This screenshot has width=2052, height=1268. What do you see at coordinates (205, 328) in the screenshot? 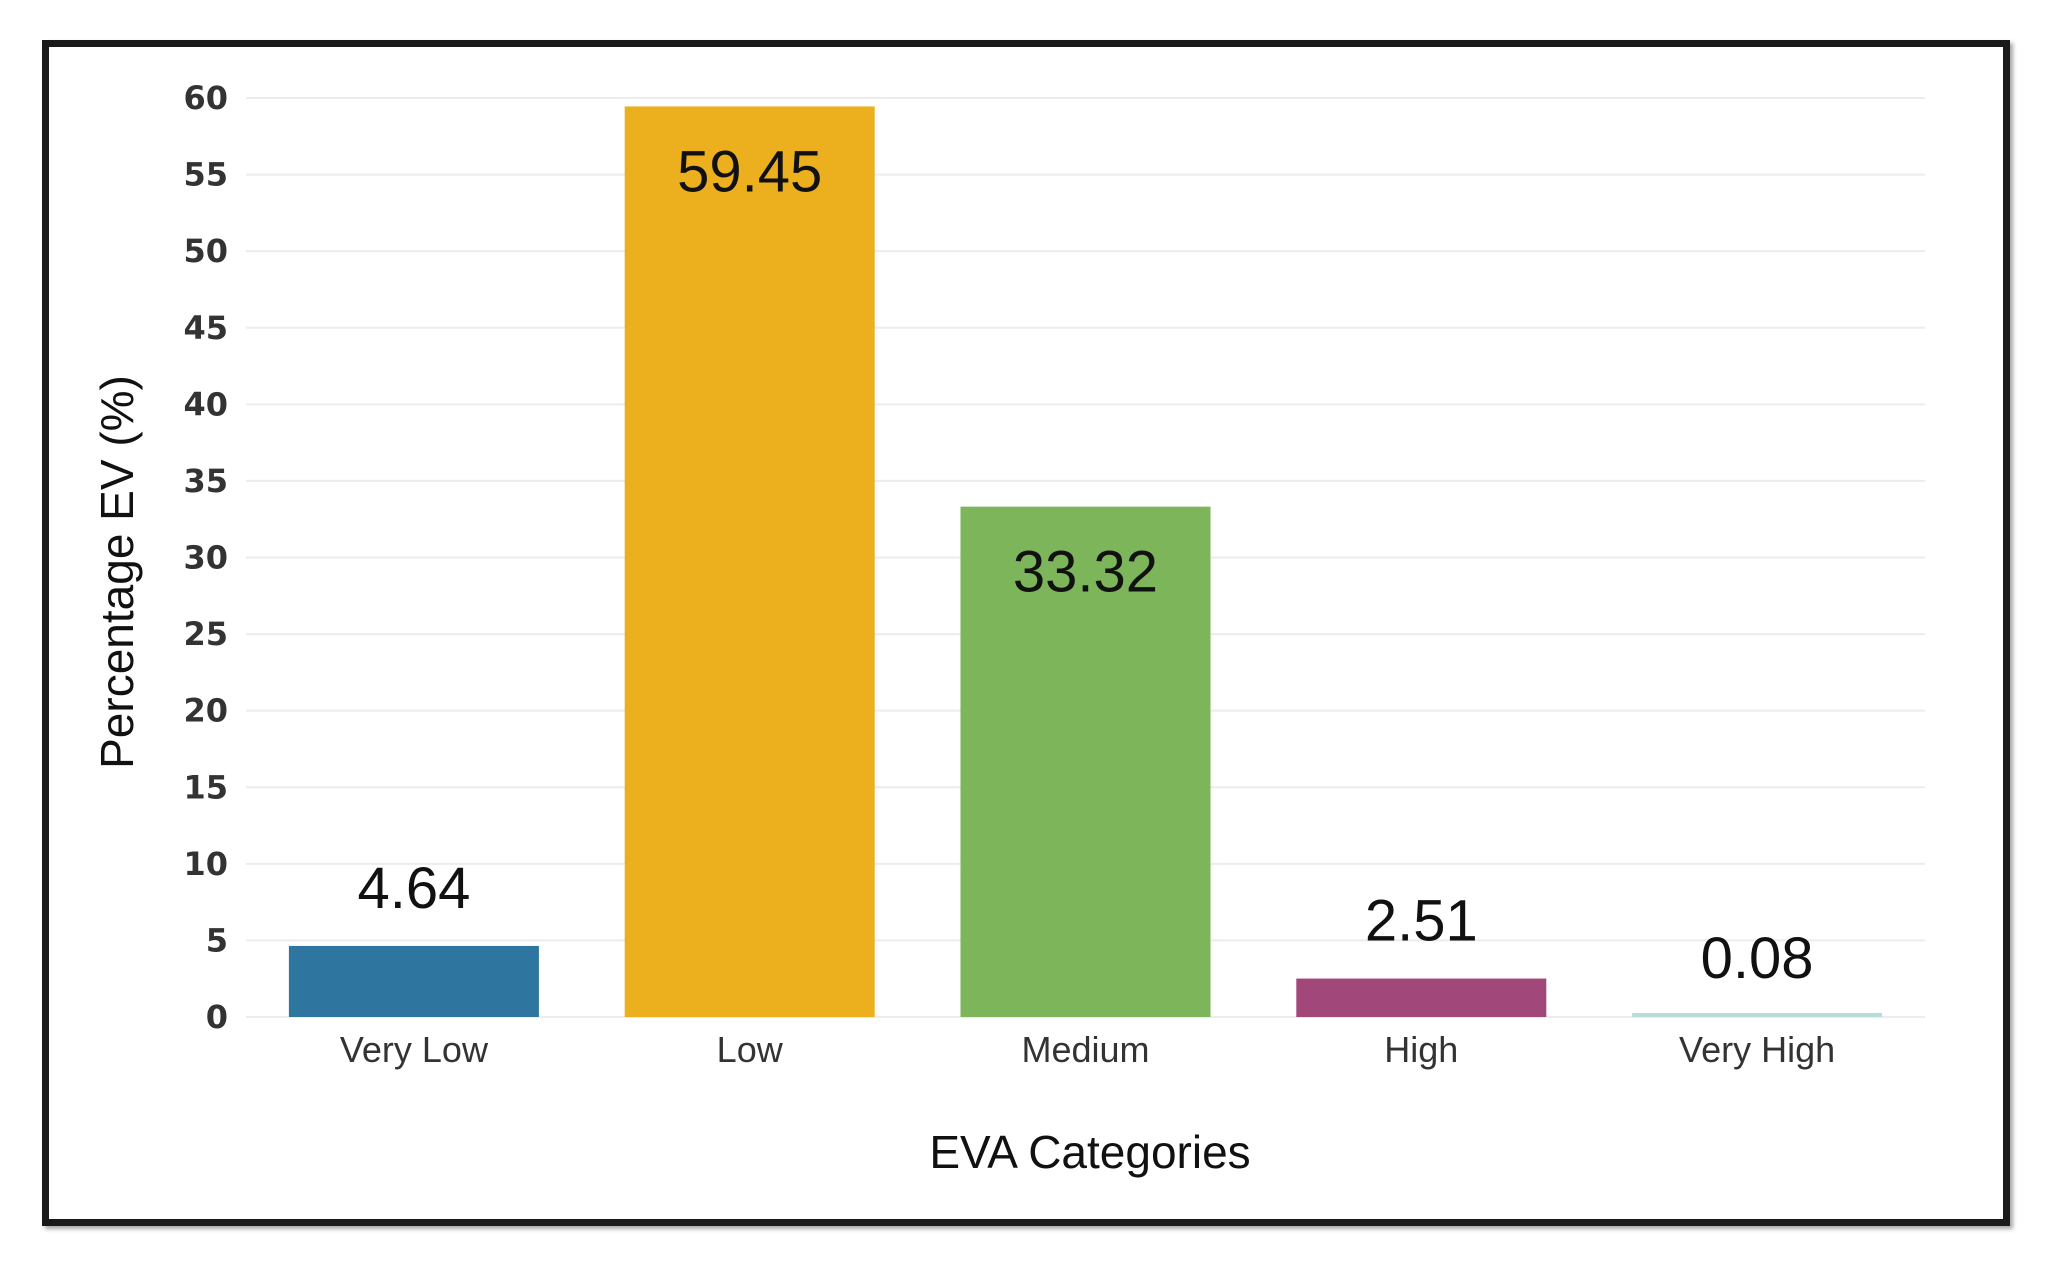
I see `y-tick-label: 45` at bounding box center [205, 328].